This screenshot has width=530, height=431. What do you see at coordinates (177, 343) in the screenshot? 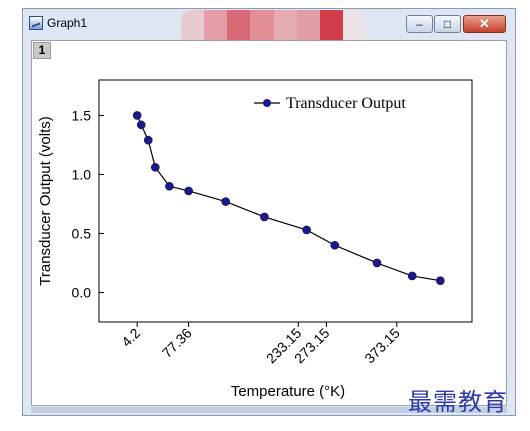
I see `x-tick-label: 77.36` at bounding box center [177, 343].